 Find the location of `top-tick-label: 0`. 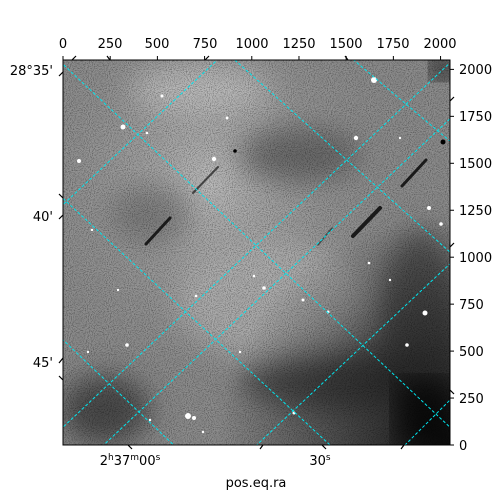

top-tick-label: 0 is located at coordinates (63, 44).